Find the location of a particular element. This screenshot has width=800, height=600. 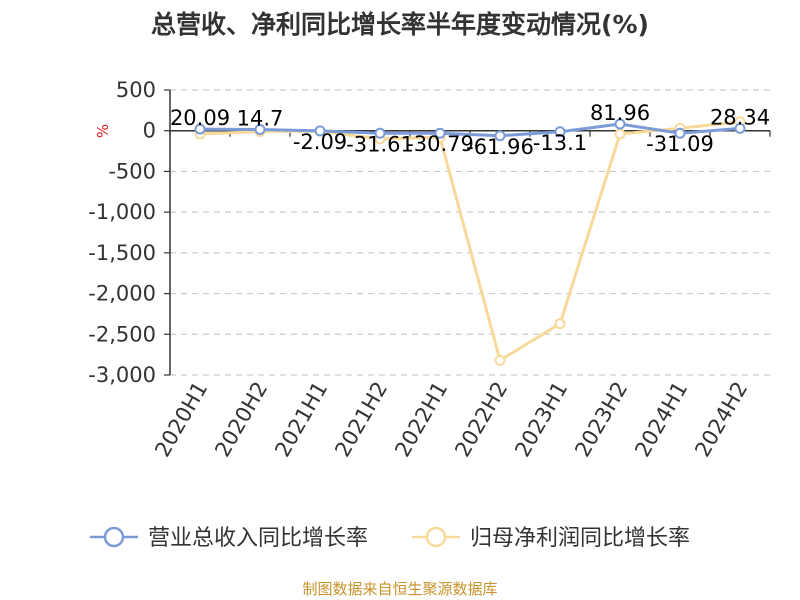

legend-item-revenue: 营业总收入同比增长率 is located at coordinates (229, 538).